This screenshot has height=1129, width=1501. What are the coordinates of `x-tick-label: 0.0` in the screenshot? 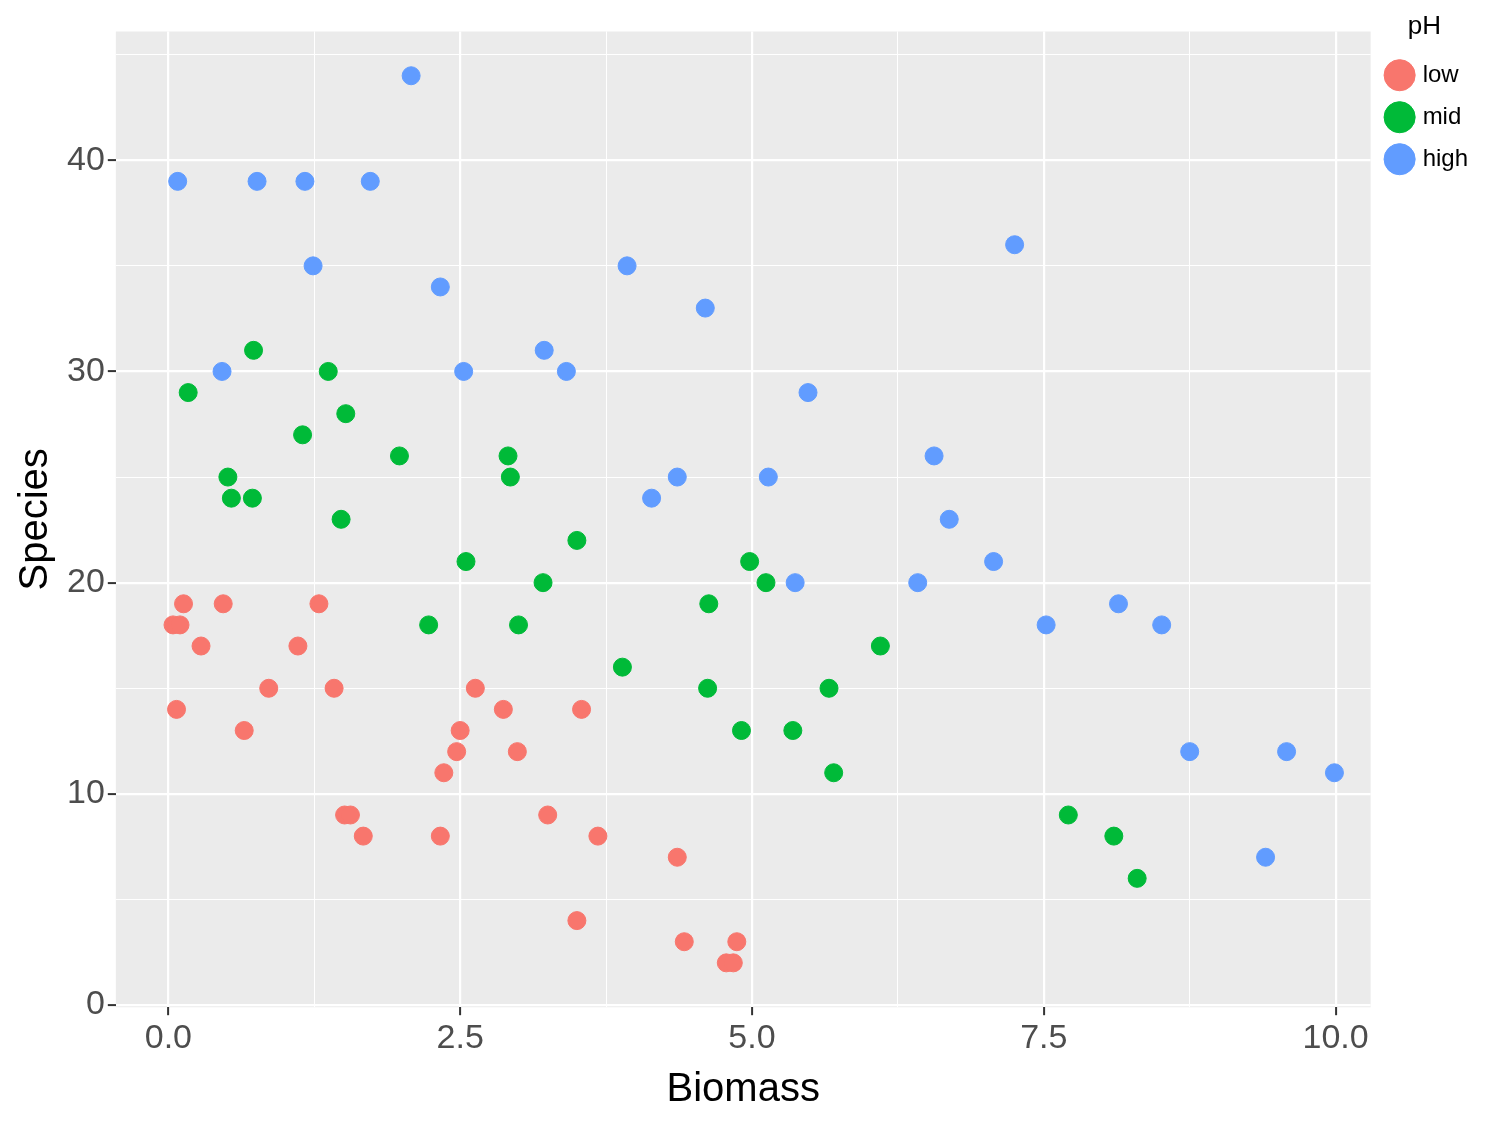 It's located at (168, 1035).